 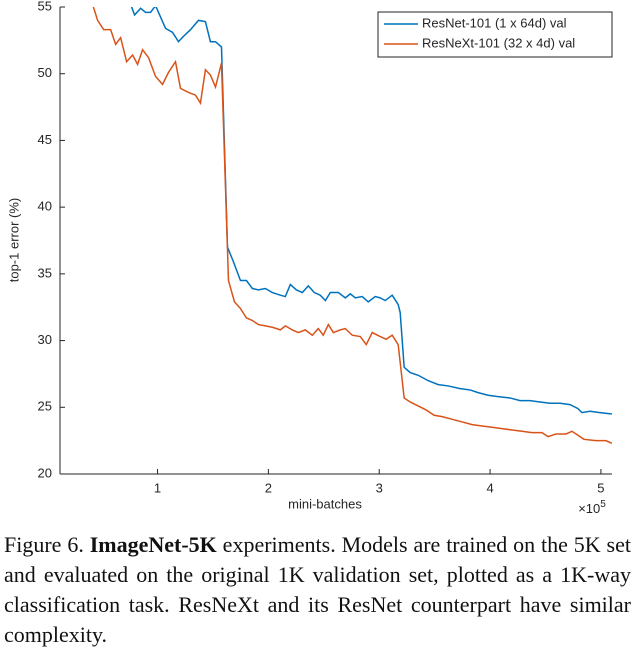 What do you see at coordinates (157, 487) in the screenshot?
I see `x-tick-label: 1` at bounding box center [157, 487].